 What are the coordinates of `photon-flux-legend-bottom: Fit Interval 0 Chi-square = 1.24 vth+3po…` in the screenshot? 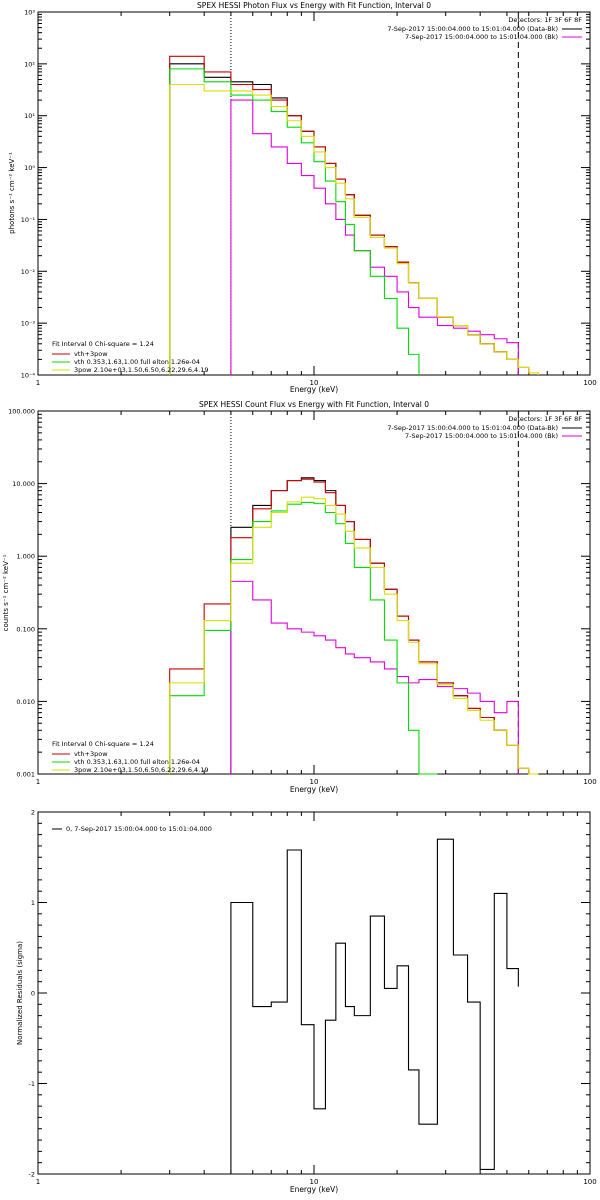 It's located at (130, 357).